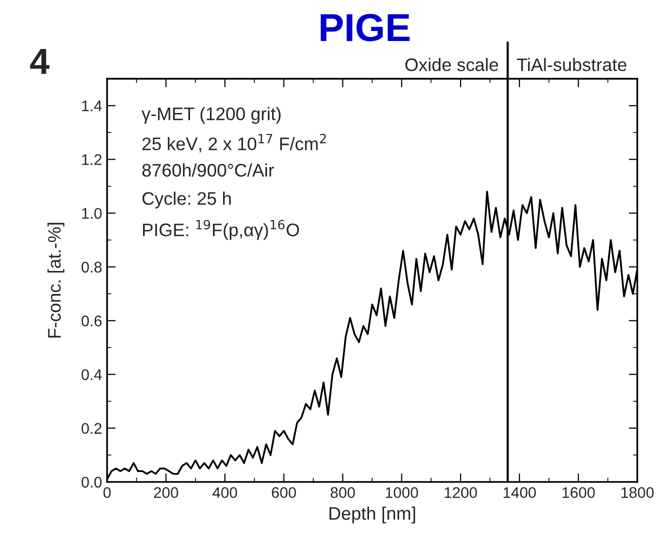 The height and width of the screenshot is (547, 657). What do you see at coordinates (578, 492) in the screenshot?
I see `x-tick-label: 1600` at bounding box center [578, 492].